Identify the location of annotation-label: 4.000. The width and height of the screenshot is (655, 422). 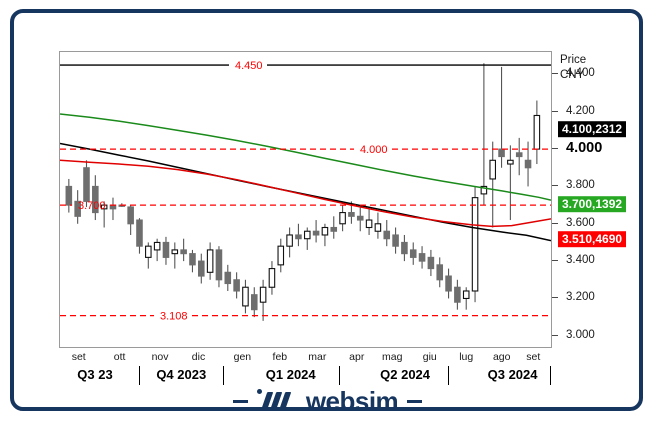
(374, 150).